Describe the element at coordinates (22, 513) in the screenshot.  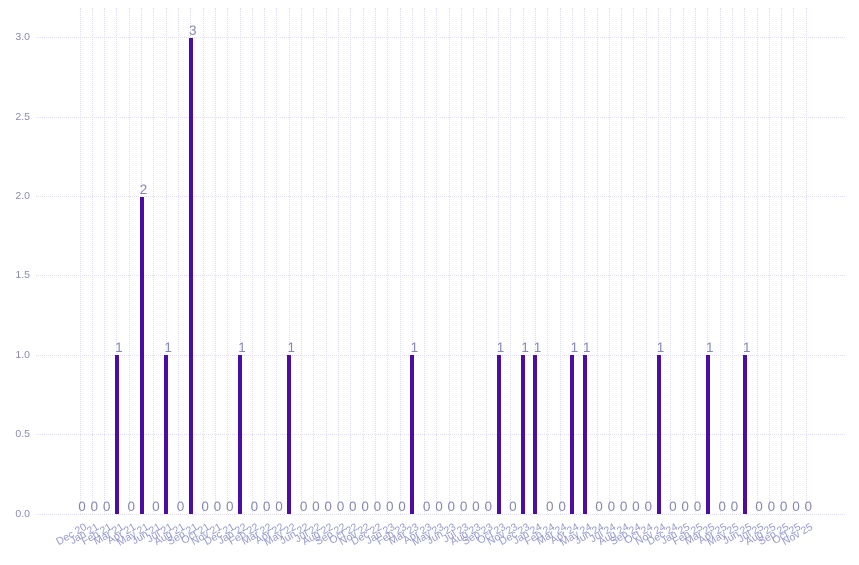
I see `y-axis-tick-label: 0.0` at that location.